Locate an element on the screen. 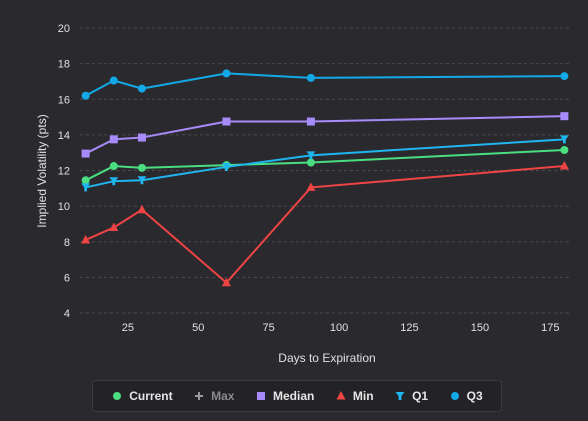 Image resolution: width=588 pixels, height=421 pixels. y-tick-label: 16 is located at coordinates (64, 100).